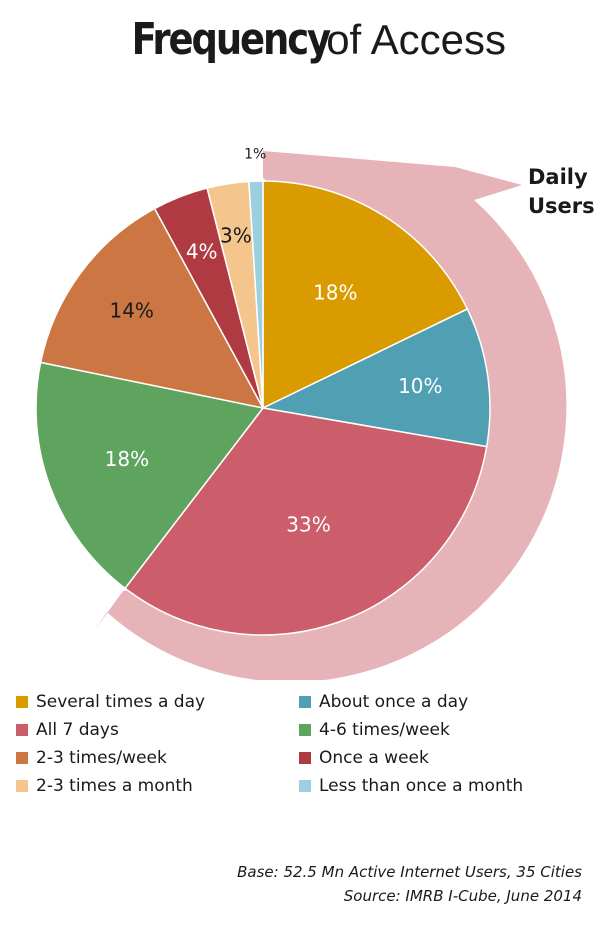  Describe the element at coordinates (462, 896) in the screenshot. I see `footer-source: Source: IMRB I-Cube, June 2014` at that location.